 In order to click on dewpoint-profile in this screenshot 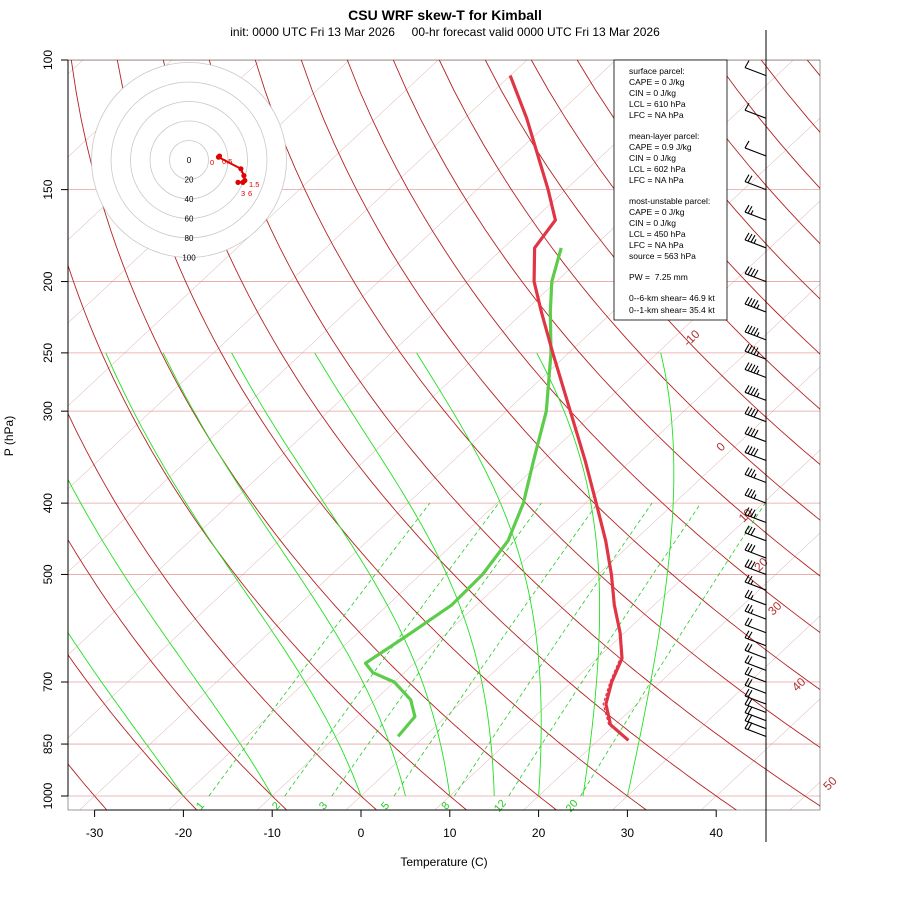, I will do `click(463, 492)`.